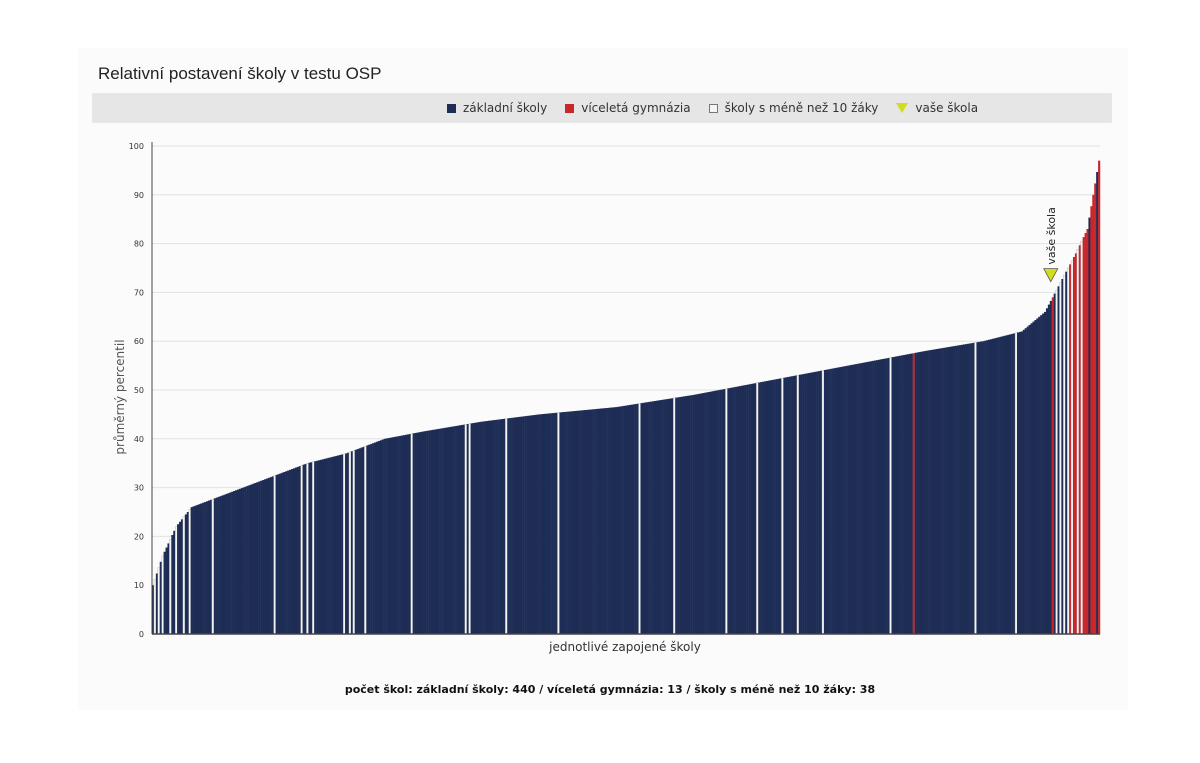 Image resolution: width=1200 pixels, height=763 pixels. I want to click on bar-viceleta-gymnazium, so click(1070, 449).